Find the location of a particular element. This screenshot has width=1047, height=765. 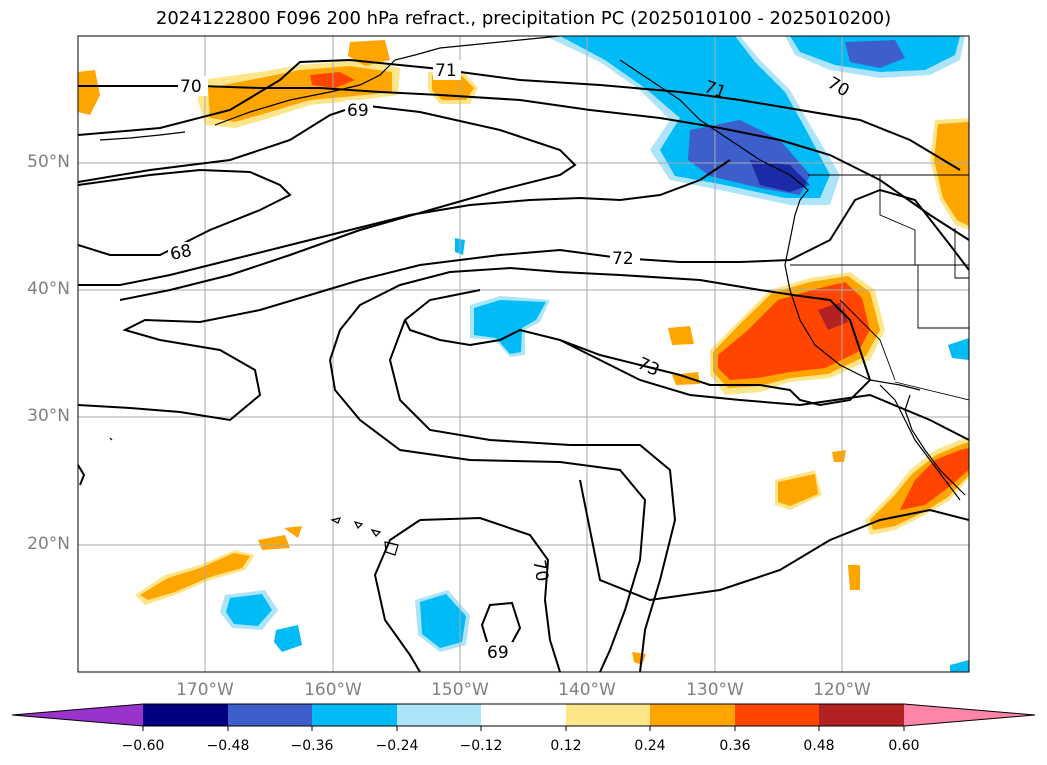

lat-label-40n: 40°N is located at coordinates (48, 289).